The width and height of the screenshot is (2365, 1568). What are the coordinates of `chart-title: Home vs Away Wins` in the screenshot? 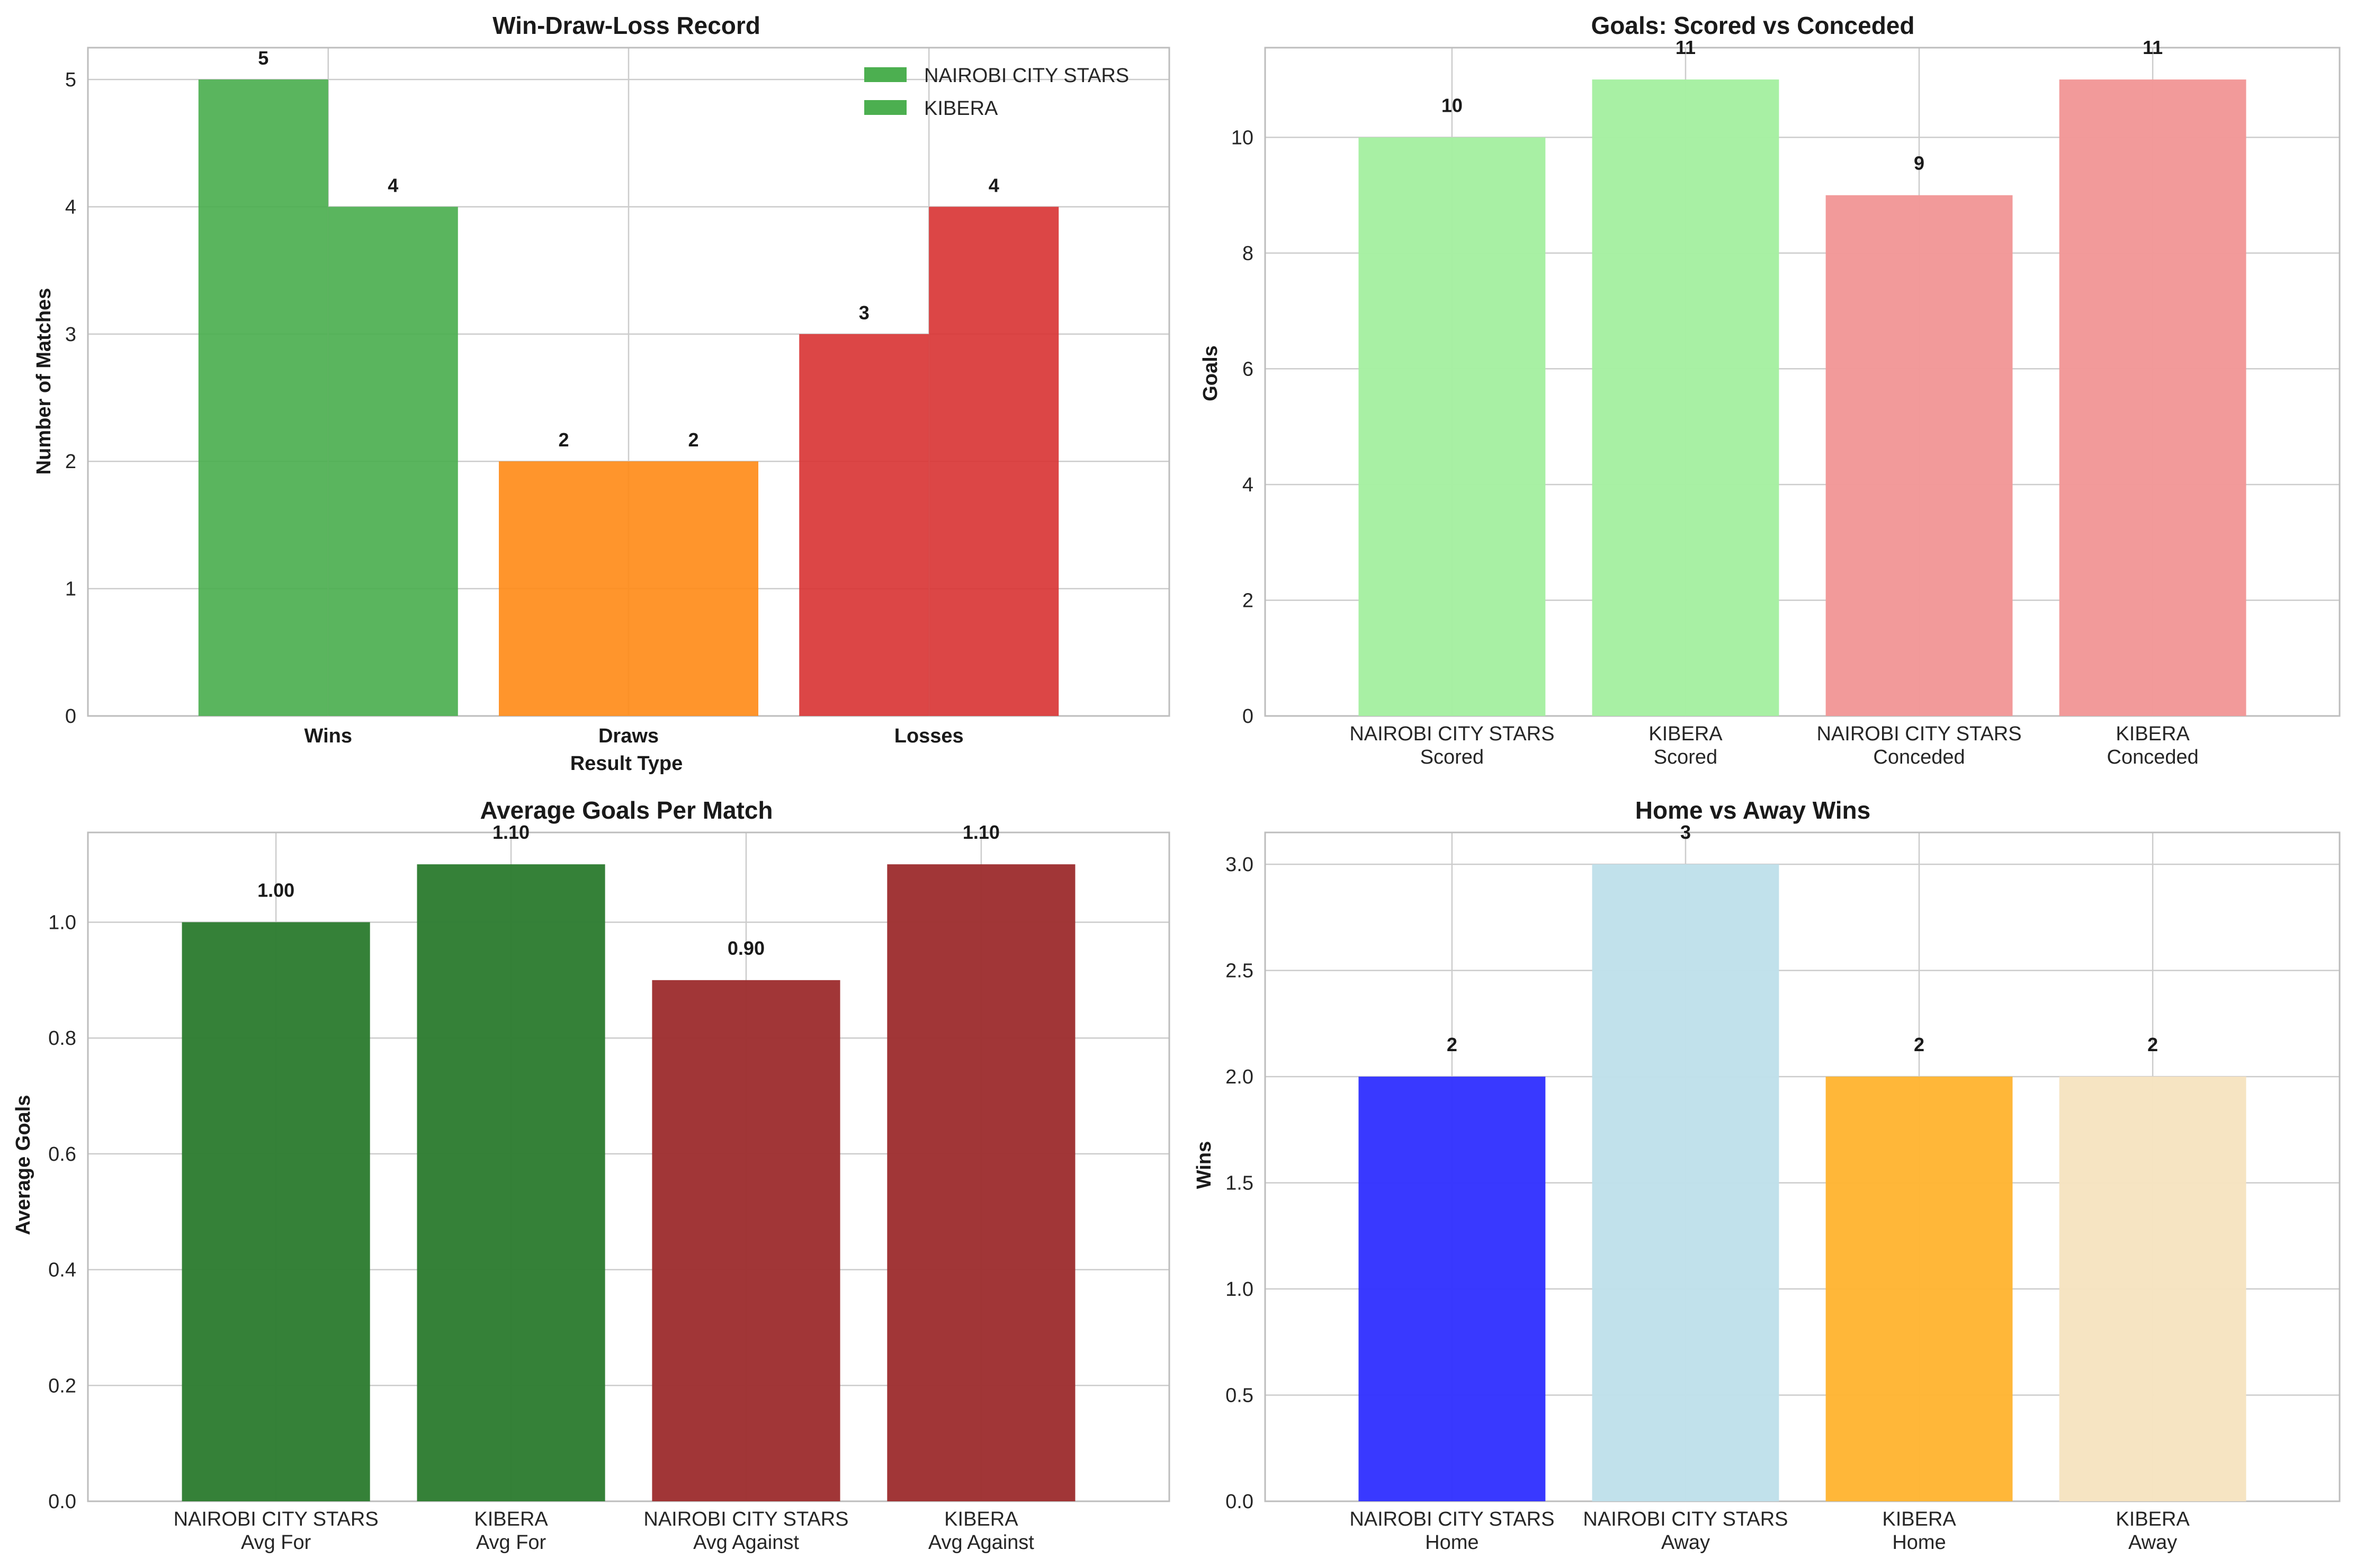 It's located at (1752, 810).